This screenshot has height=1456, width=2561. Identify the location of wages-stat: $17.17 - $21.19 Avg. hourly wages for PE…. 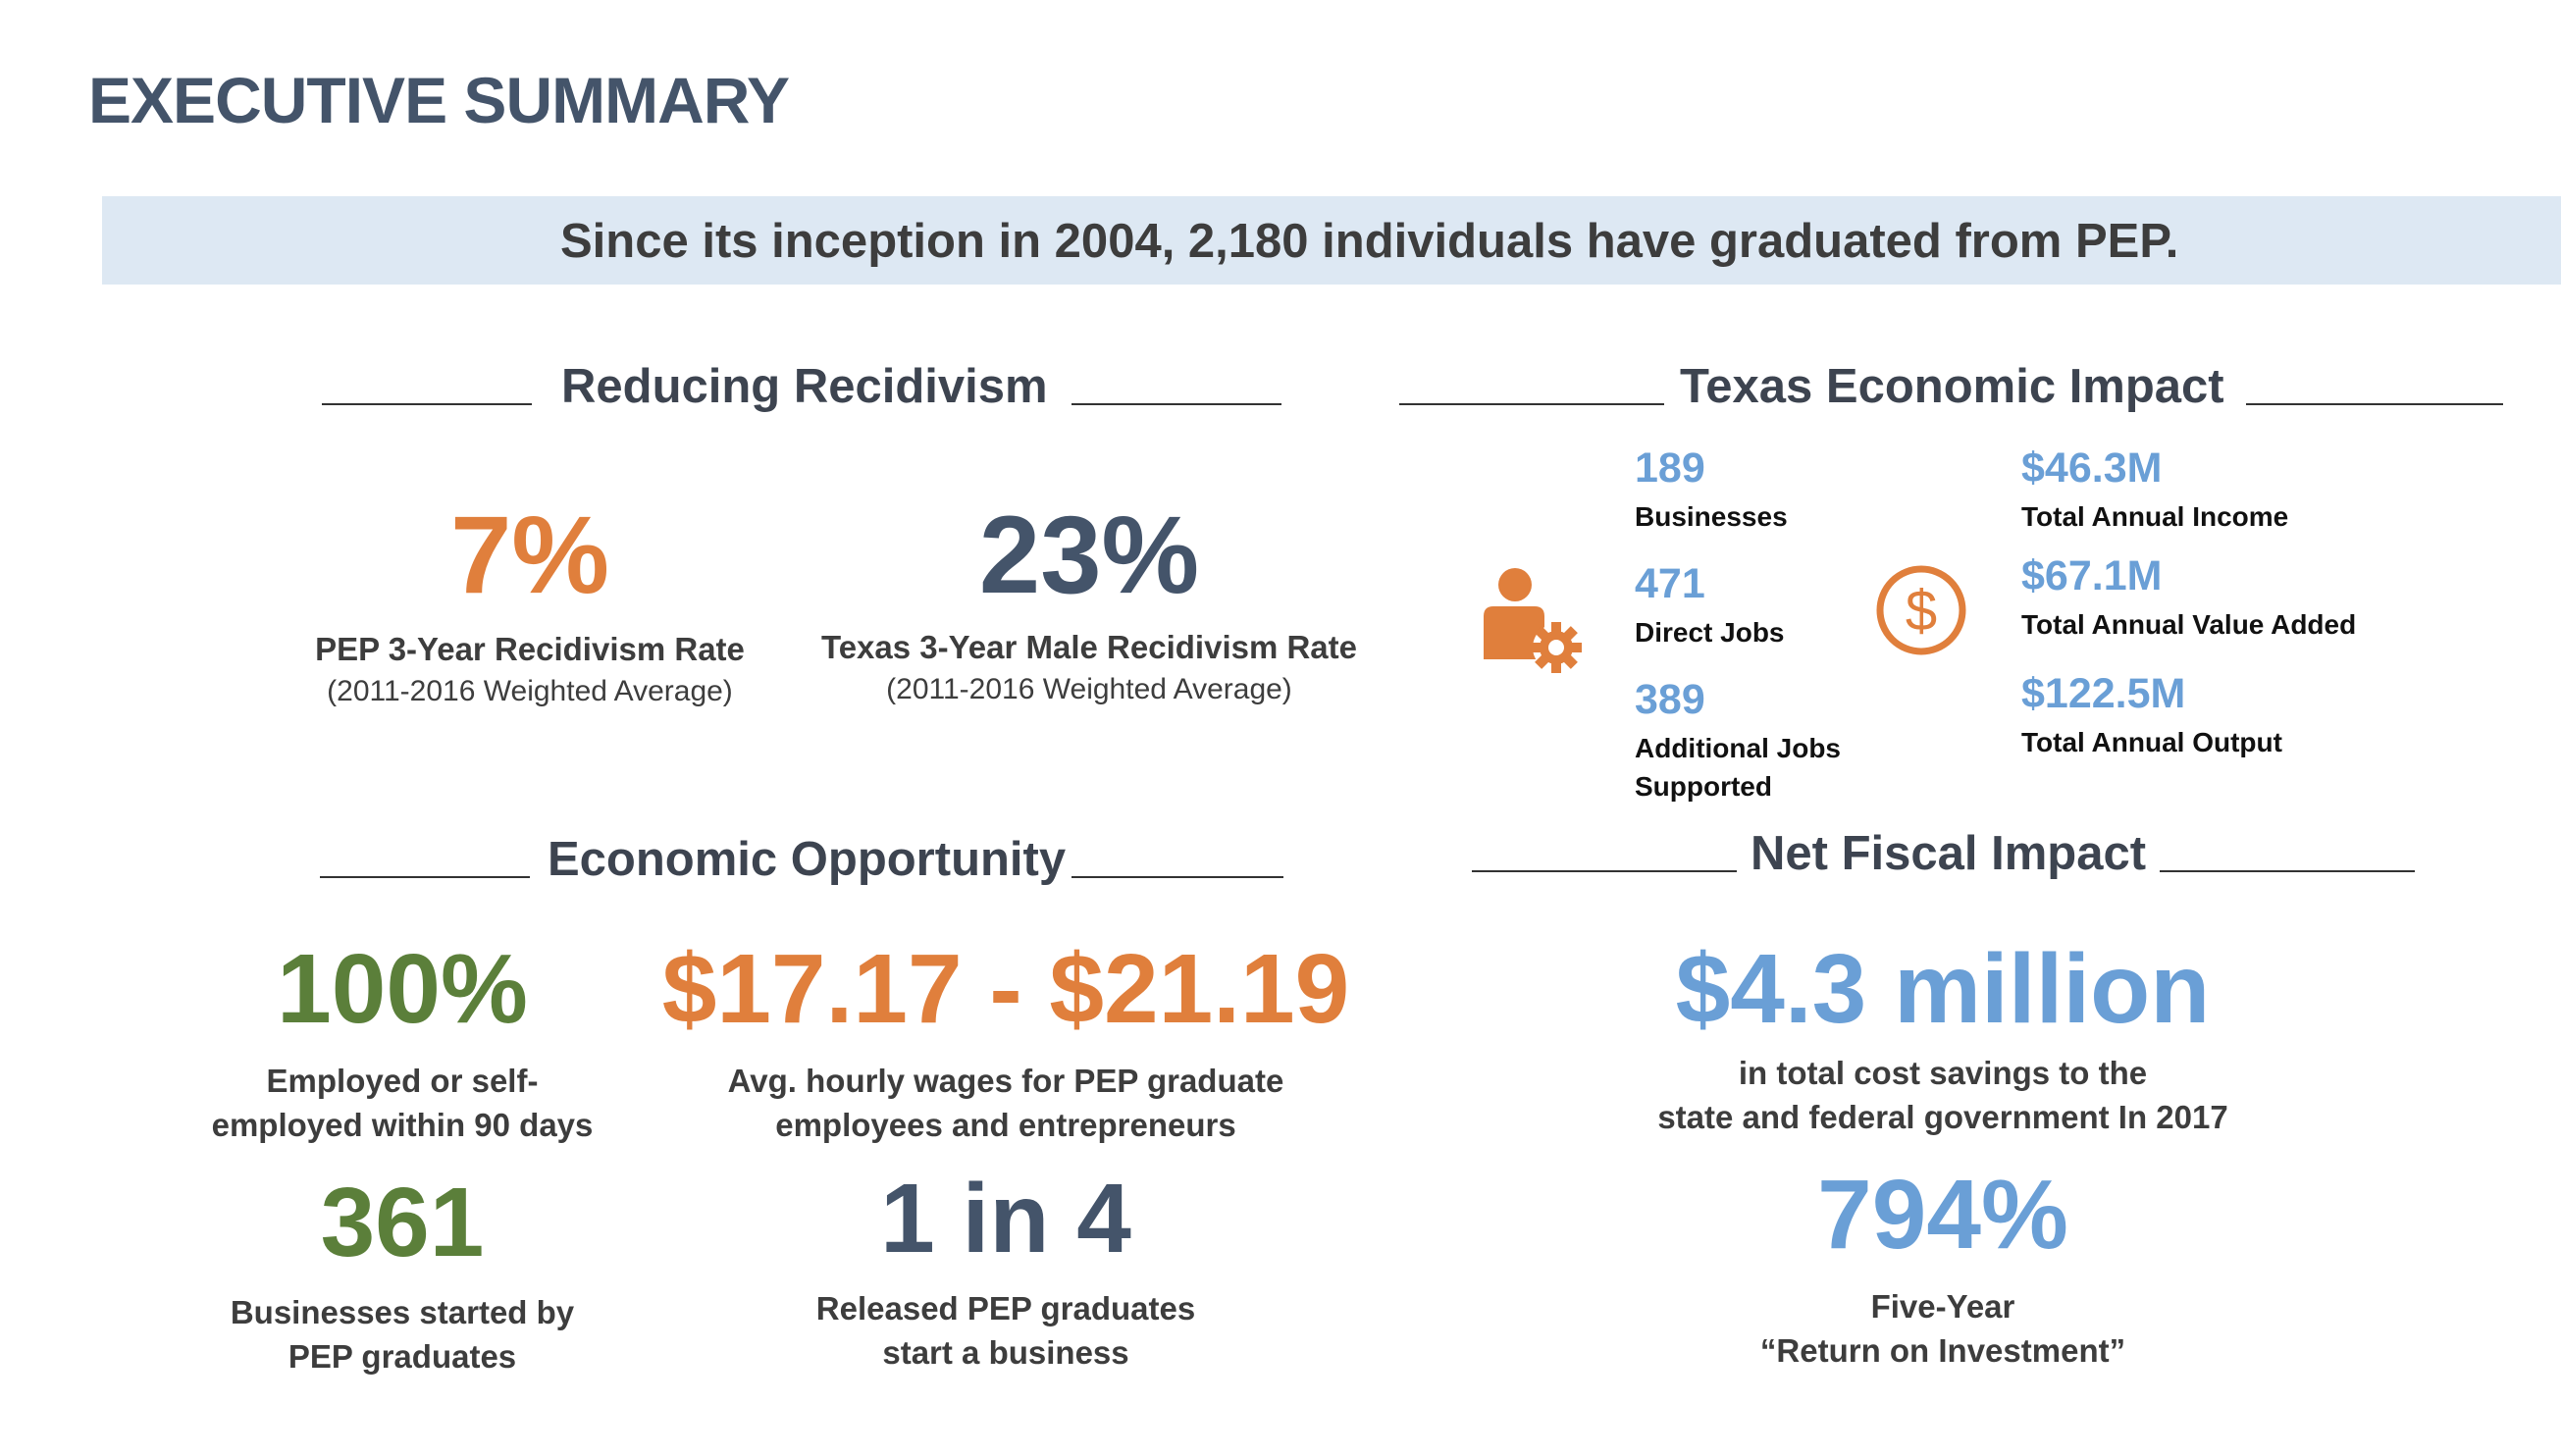
(1005, 1043).